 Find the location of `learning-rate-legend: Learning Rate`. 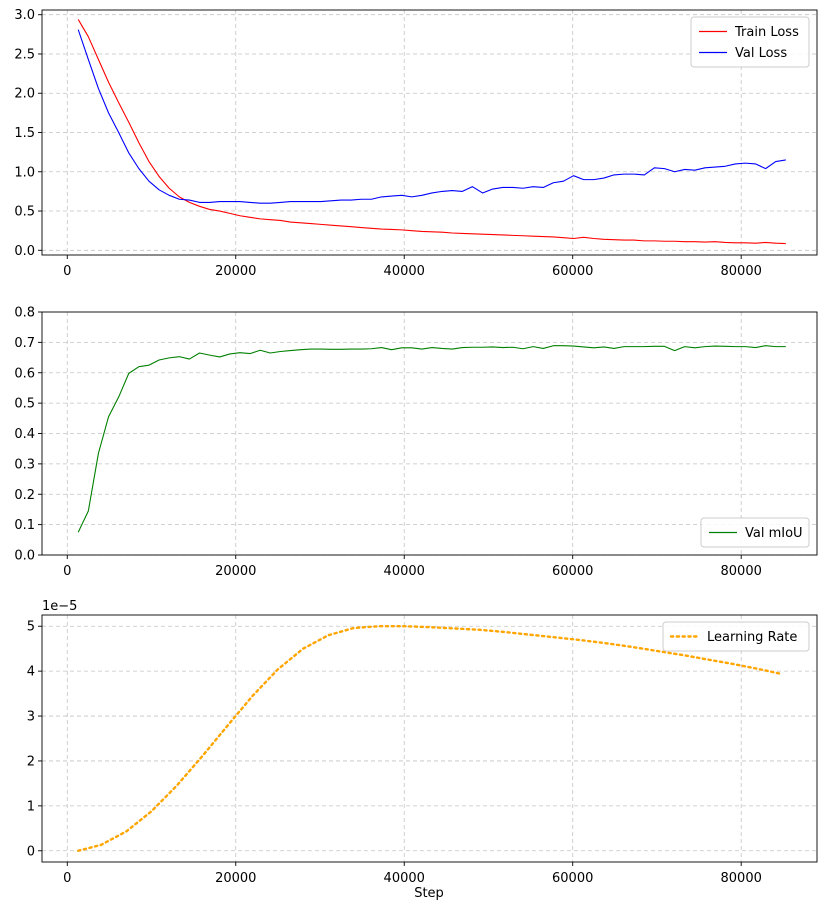

learning-rate-legend: Learning Rate is located at coordinates (736, 636).